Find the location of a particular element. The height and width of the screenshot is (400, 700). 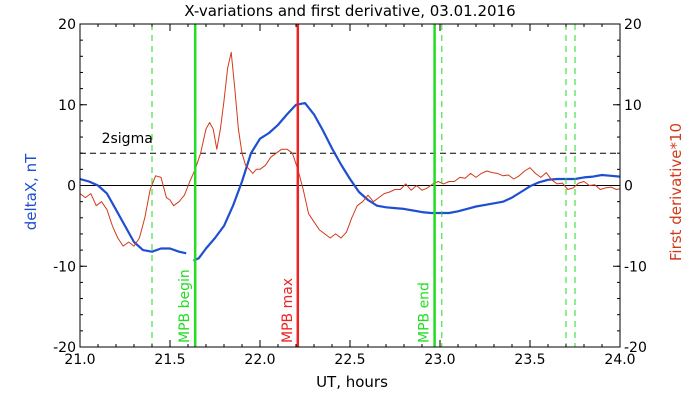

x-tick-label: 24.0 is located at coordinates (619, 360).